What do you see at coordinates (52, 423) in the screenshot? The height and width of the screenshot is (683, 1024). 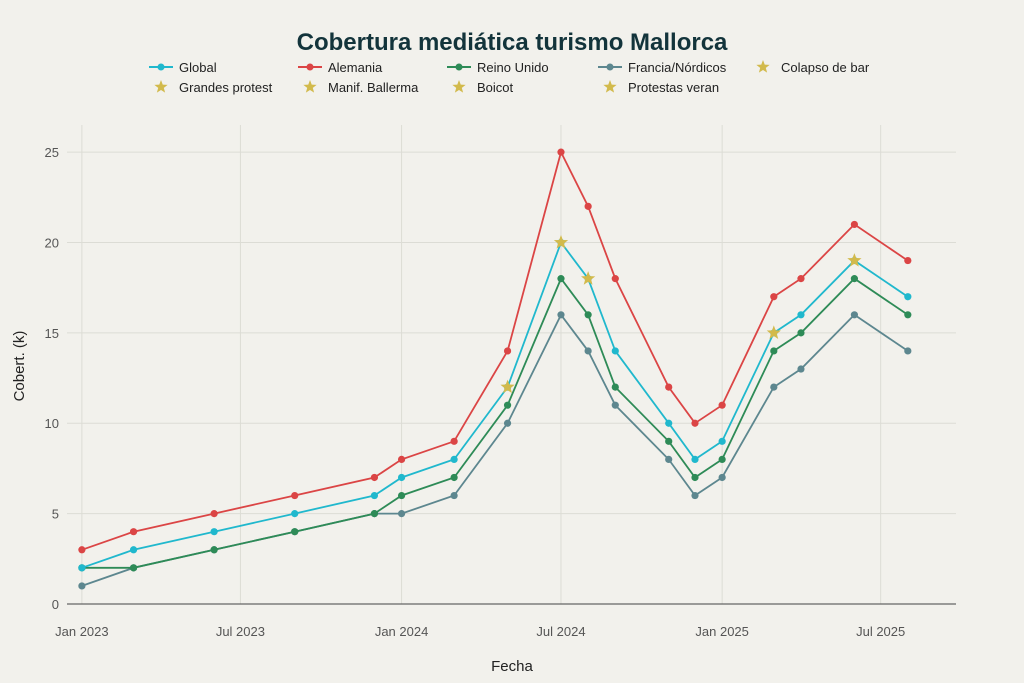 I see `y-tick-label: 10` at bounding box center [52, 423].